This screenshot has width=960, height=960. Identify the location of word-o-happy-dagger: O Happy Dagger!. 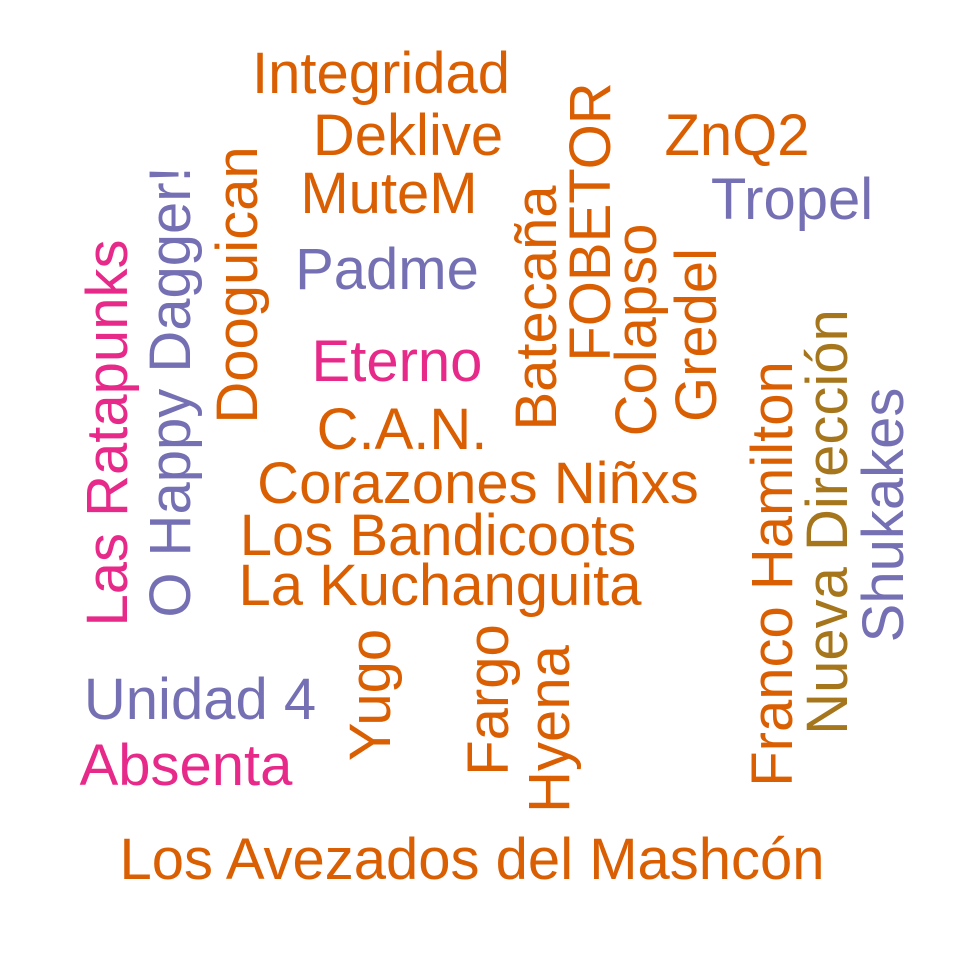
(170, 392).